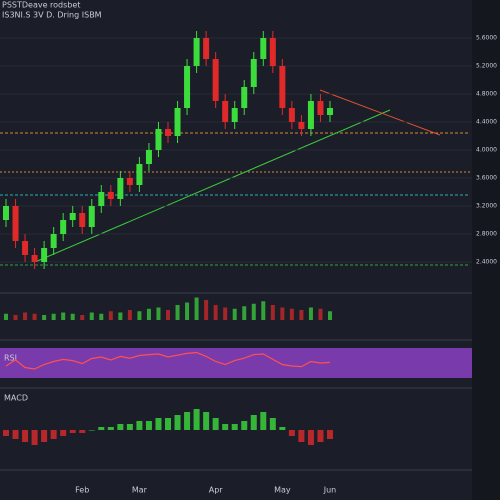  I want to click on chart-title: PSSTDeave rodsbet, so click(41, 5).